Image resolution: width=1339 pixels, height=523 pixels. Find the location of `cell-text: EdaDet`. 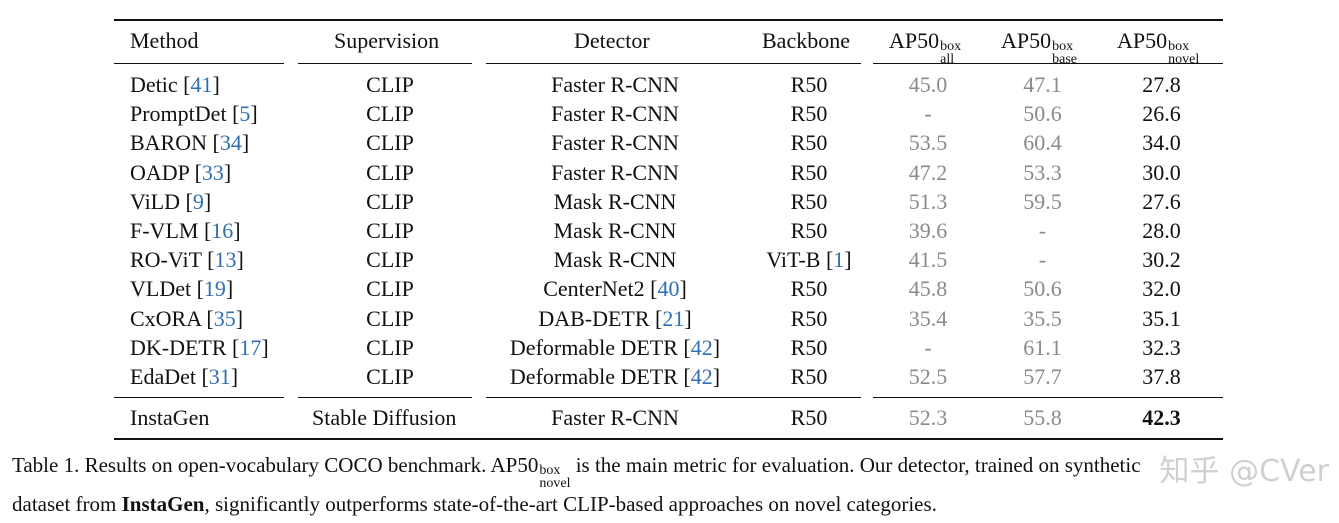

cell-text: EdaDet is located at coordinates (163, 376).